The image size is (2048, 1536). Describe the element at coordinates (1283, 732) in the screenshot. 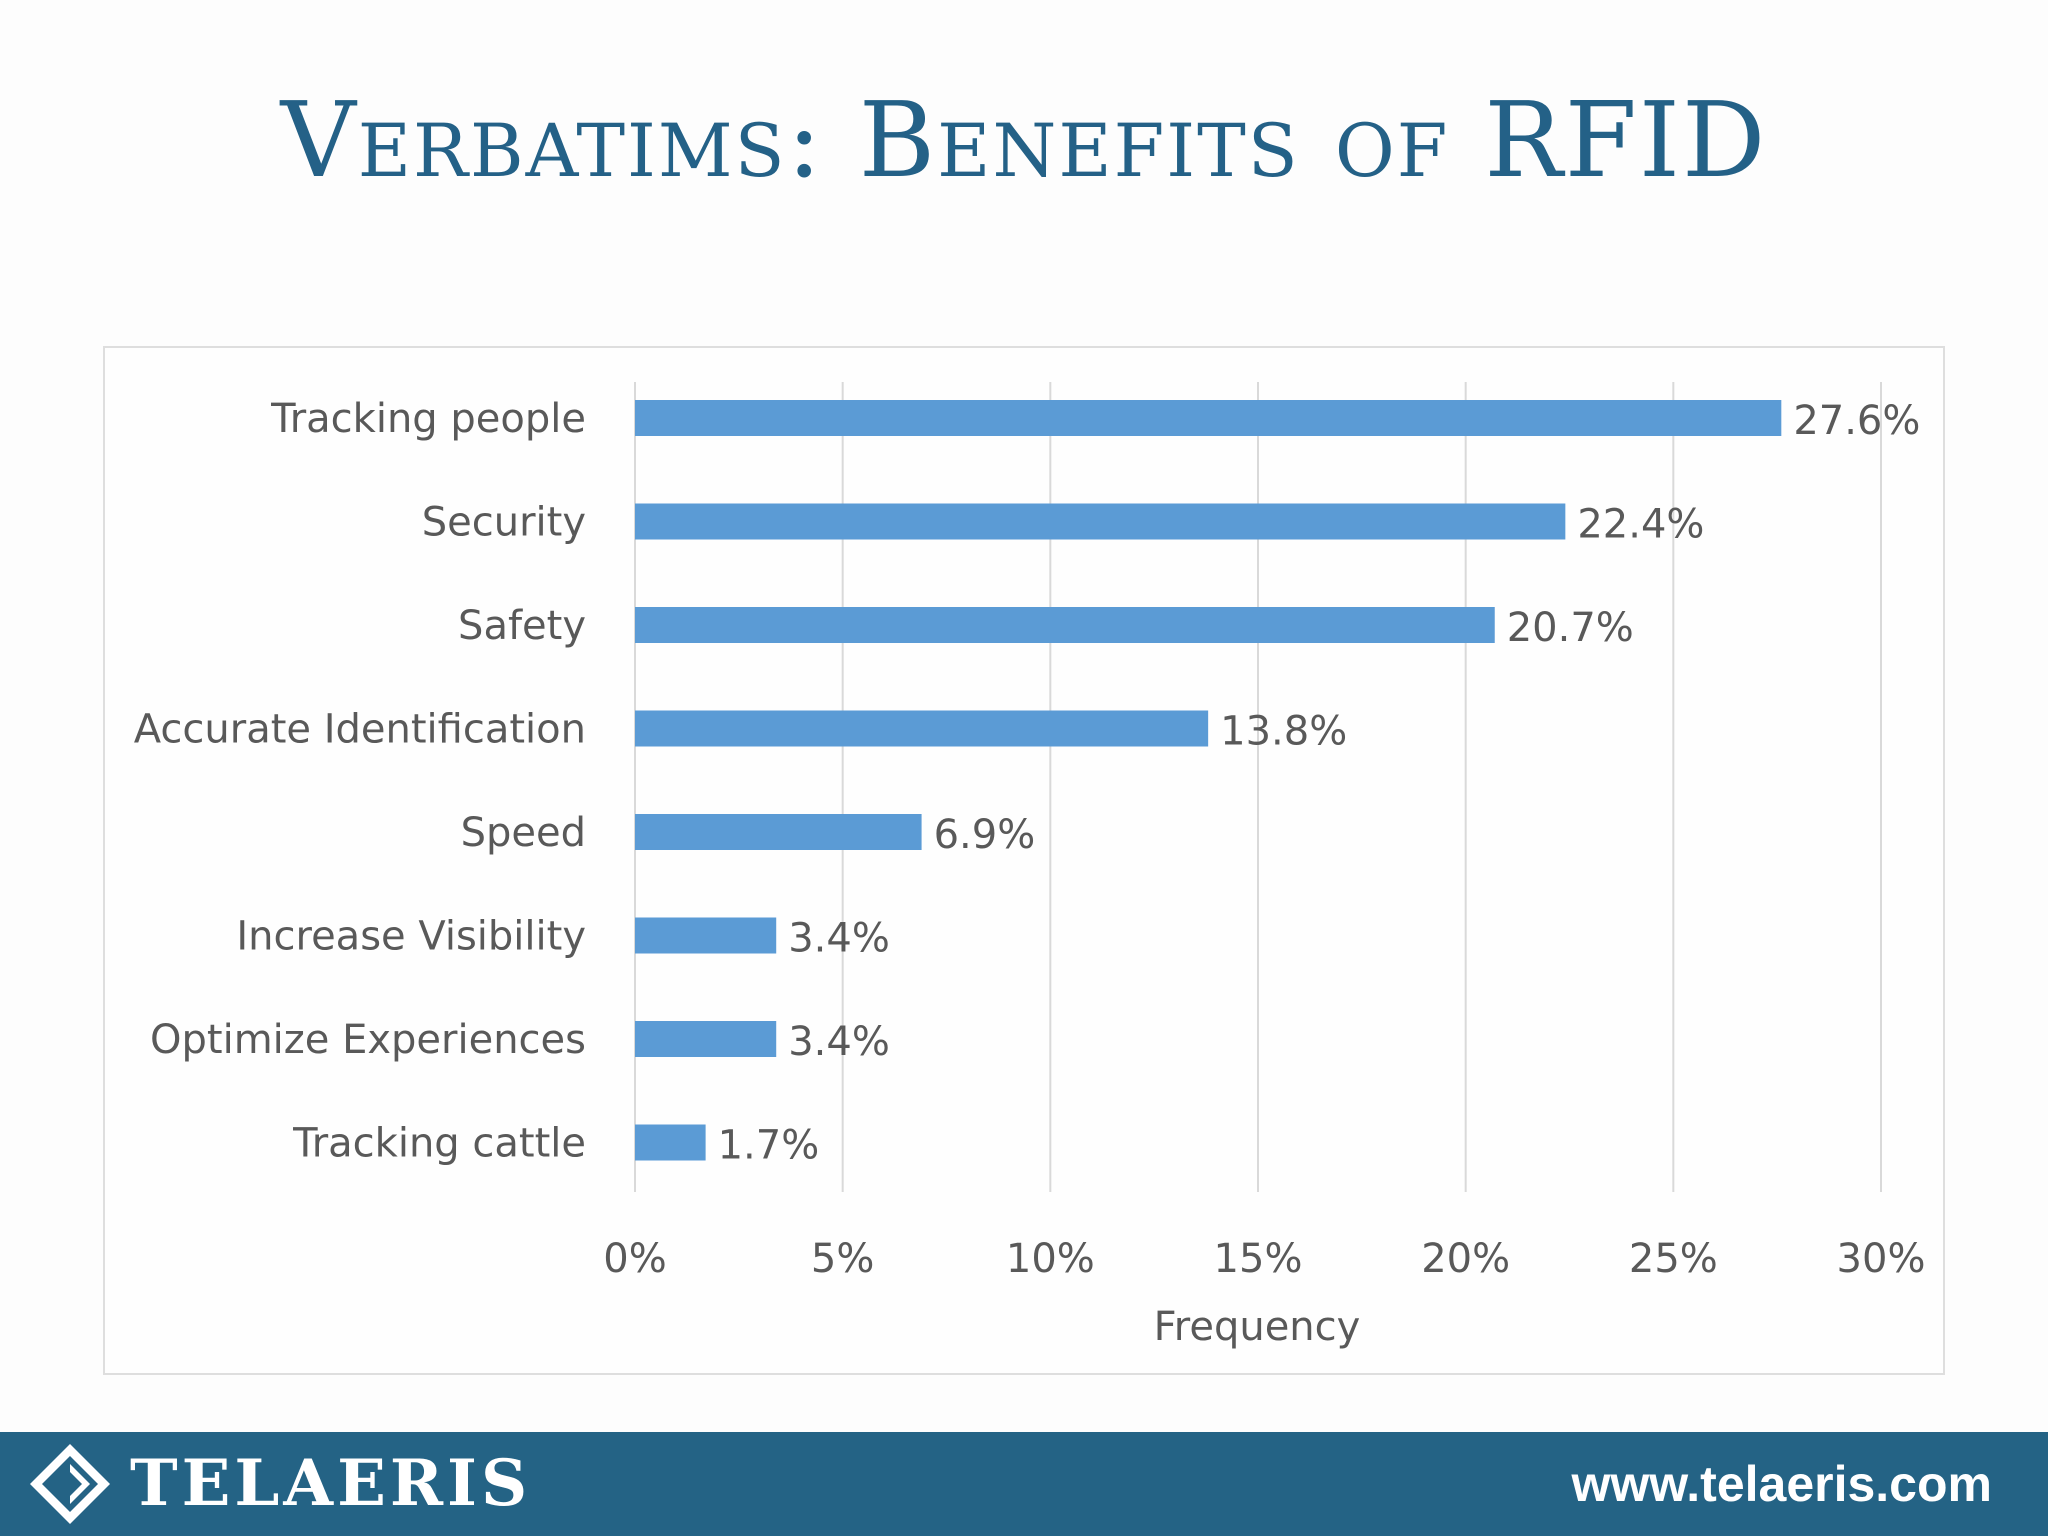

I see `data-label: 13.8%` at that location.